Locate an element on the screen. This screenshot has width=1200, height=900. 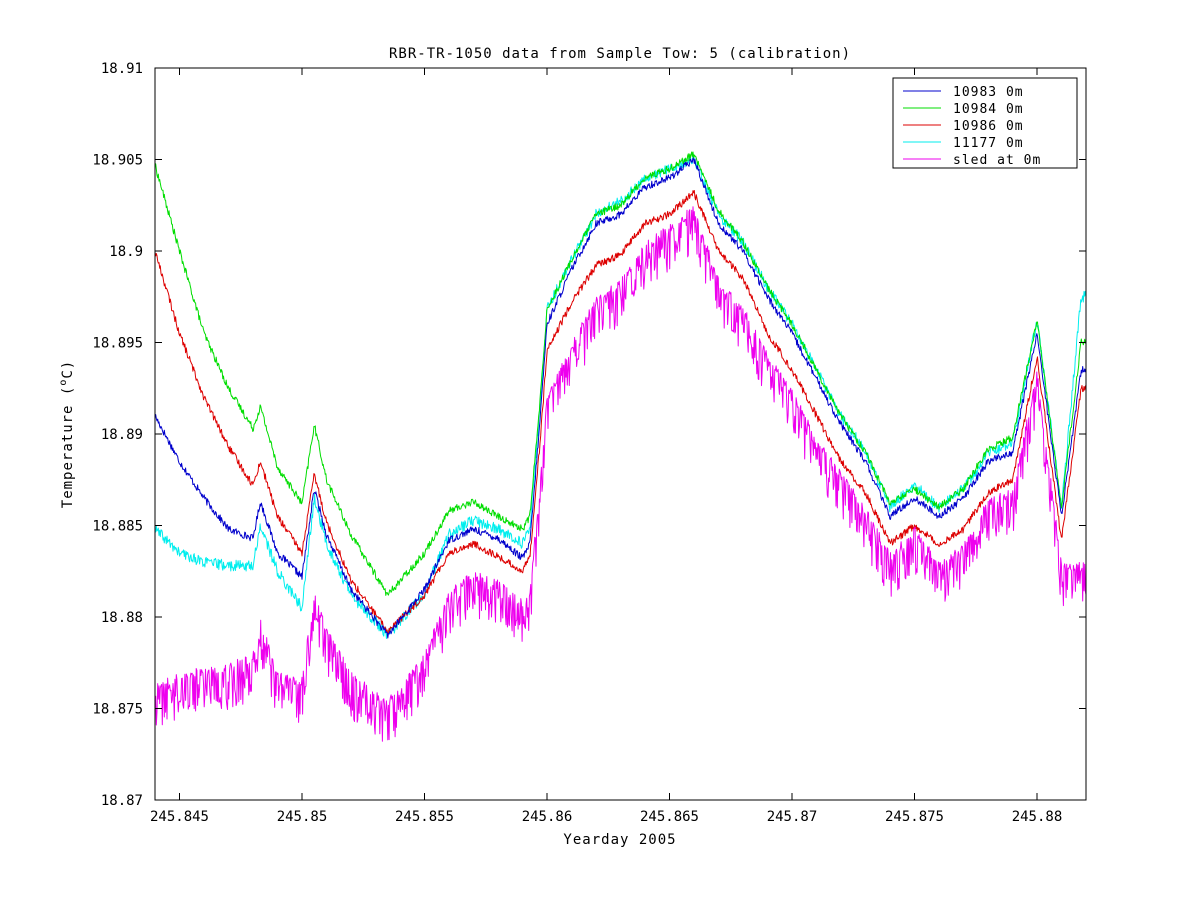
y-axis-label: Temperature (oC) is located at coordinates (67, 434).